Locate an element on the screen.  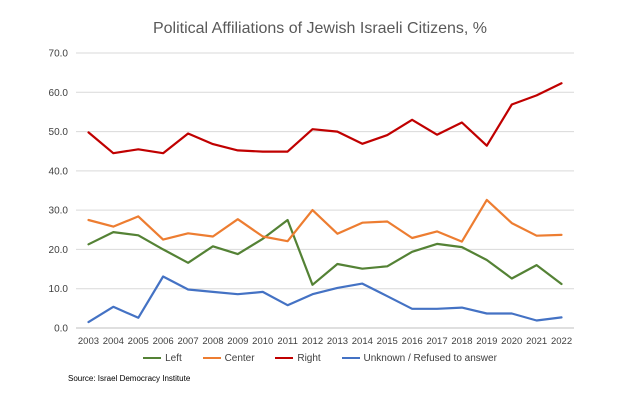
legend-label-center: Center is located at coordinates (239, 358).